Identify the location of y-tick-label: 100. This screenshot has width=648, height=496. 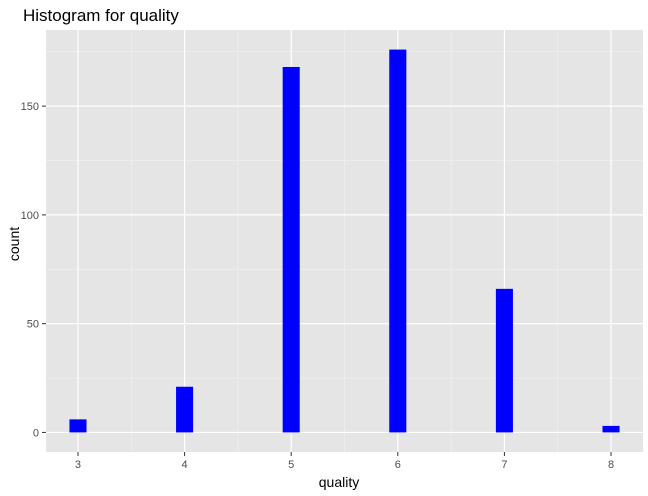
(30, 216).